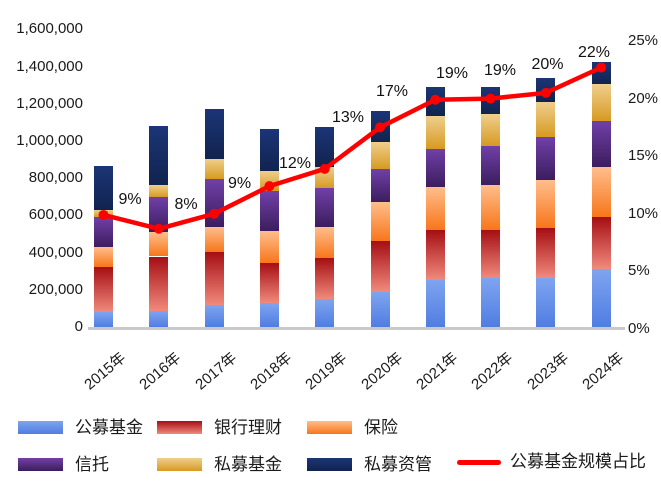 The image size is (661, 500). What do you see at coordinates (437, 371) in the screenshot?
I see `x-axis-label: 2021年` at bounding box center [437, 371].